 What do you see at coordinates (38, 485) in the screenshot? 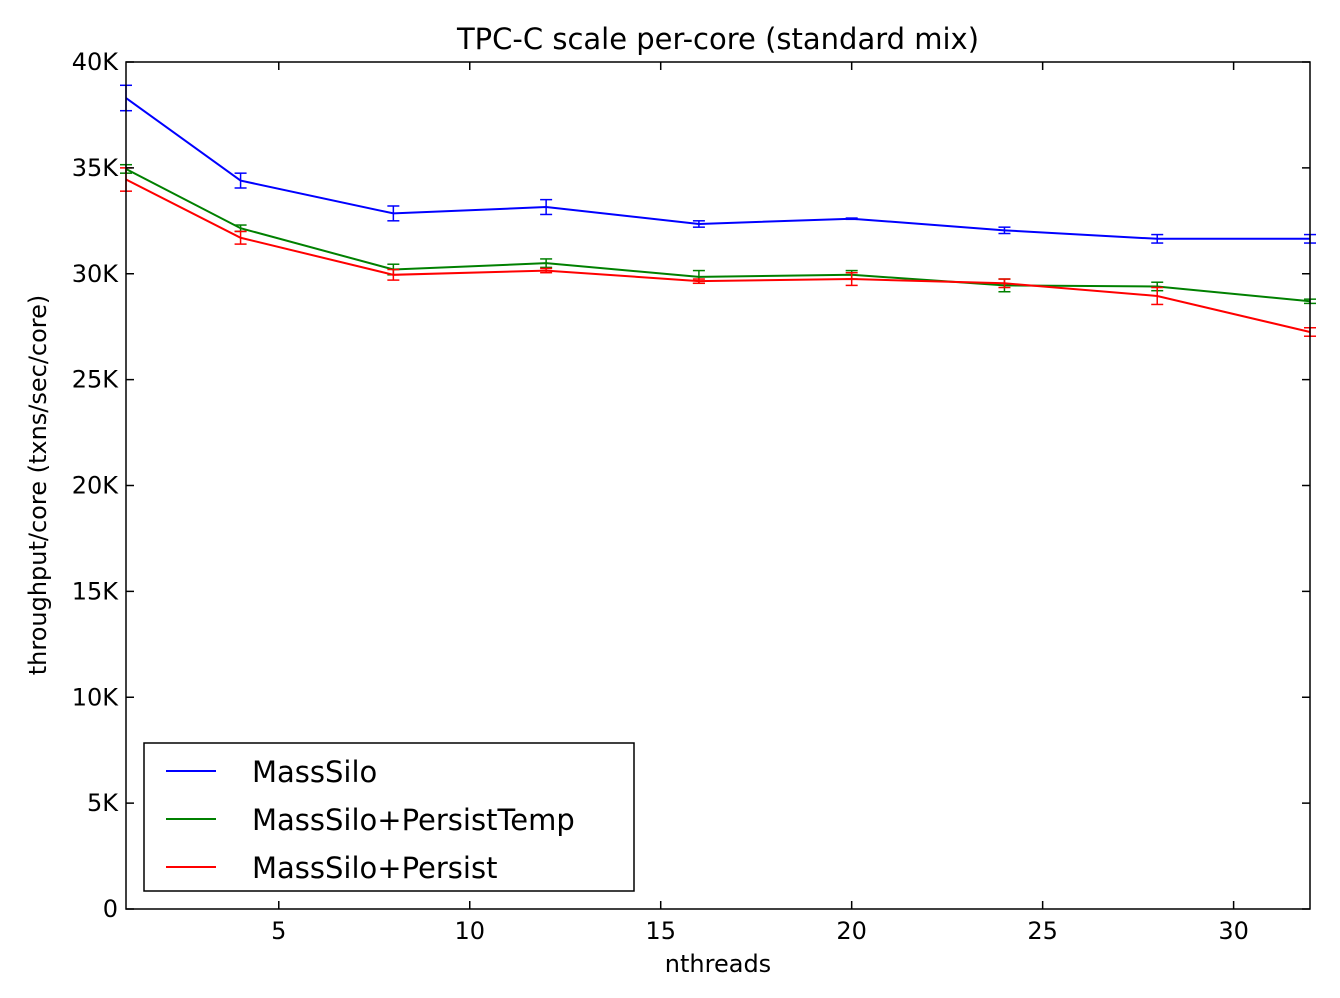
I see `y-axis-label: throughput/core (txns/sec/core)` at bounding box center [38, 485].